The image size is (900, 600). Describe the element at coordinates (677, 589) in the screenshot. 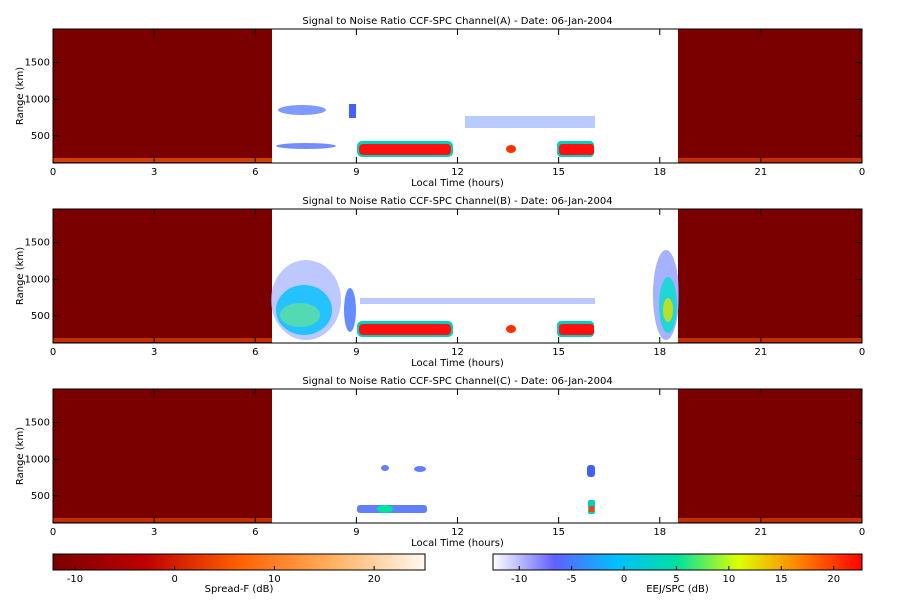

I see `colorbar-label: EEJ/SPC (dB)` at that location.